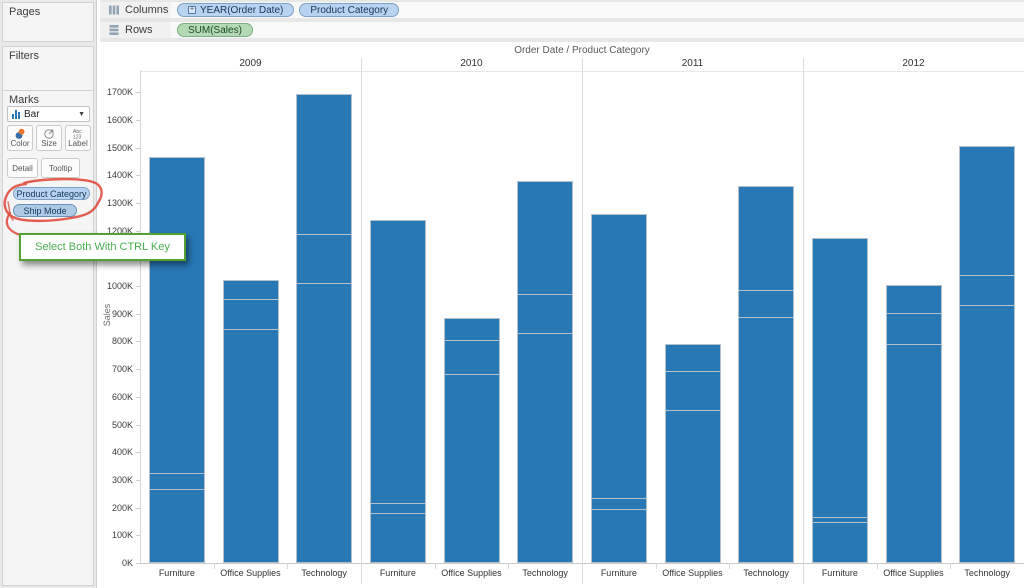 The width and height of the screenshot is (1024, 588). I want to click on year-label: 2009, so click(250, 63).